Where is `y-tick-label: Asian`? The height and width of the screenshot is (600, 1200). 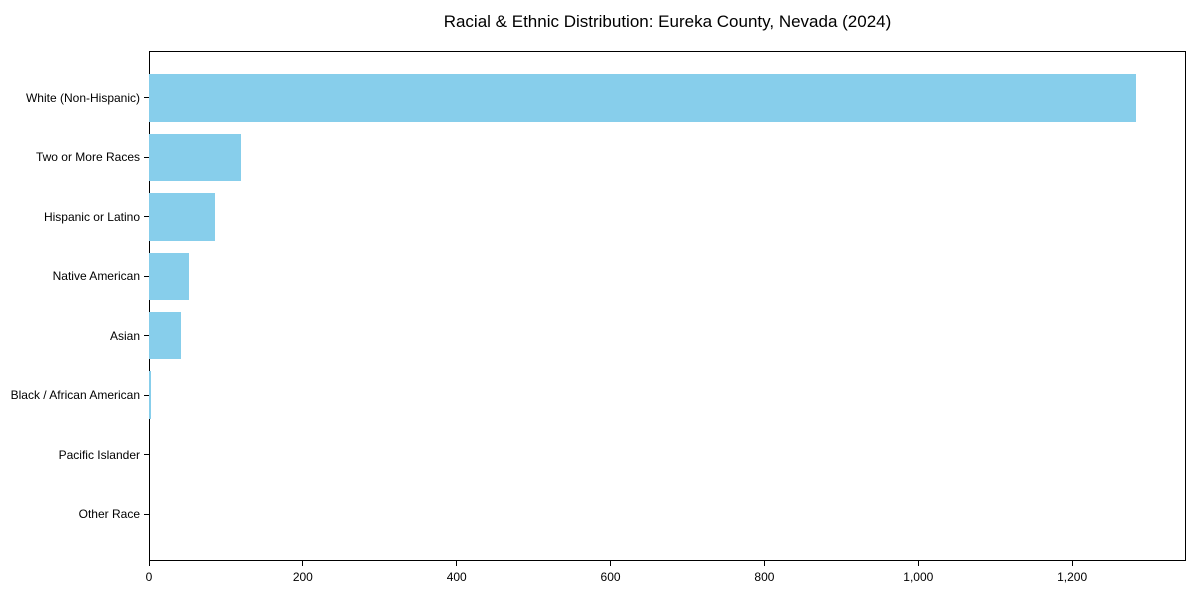
y-tick-label: Asian is located at coordinates (124, 335).